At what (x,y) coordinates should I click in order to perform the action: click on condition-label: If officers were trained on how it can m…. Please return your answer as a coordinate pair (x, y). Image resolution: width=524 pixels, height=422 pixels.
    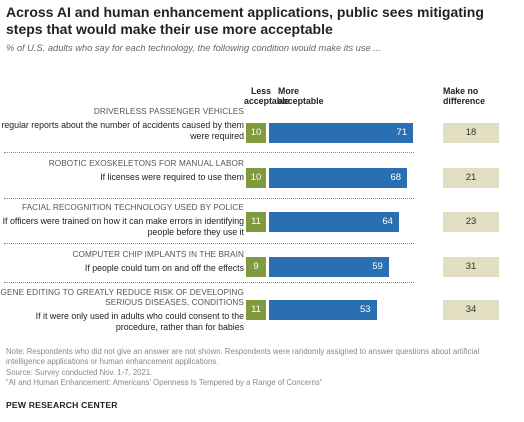
    Looking at the image, I should click on (123, 226).